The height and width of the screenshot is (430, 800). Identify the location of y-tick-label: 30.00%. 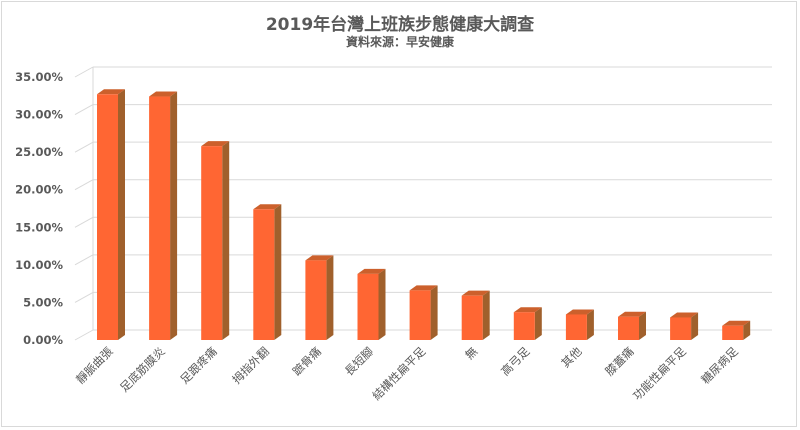
(39, 115).